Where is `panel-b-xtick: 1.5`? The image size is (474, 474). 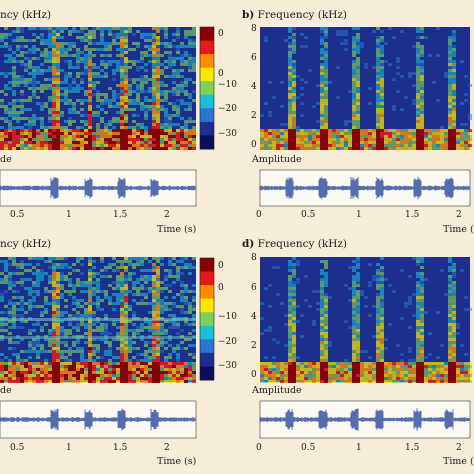 panel-b-xtick: 1.5 is located at coordinates (412, 215).